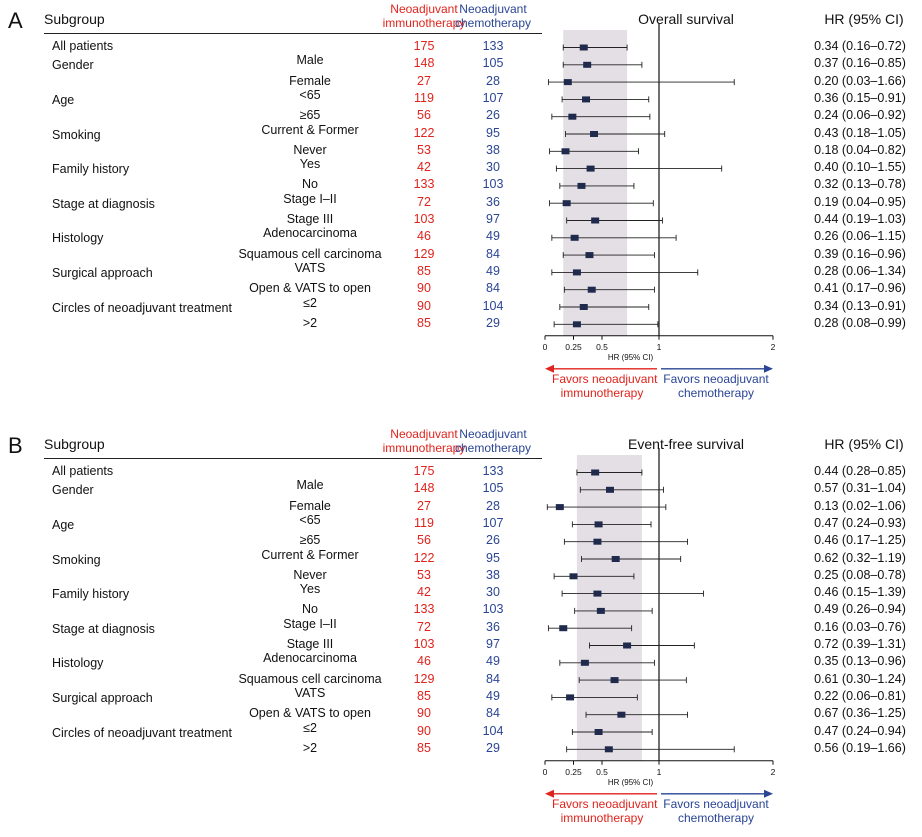  What do you see at coordinates (860, 97) in the screenshot?
I see `hr-ci-label: 0.36 (0.15–0.91)` at bounding box center [860, 97].